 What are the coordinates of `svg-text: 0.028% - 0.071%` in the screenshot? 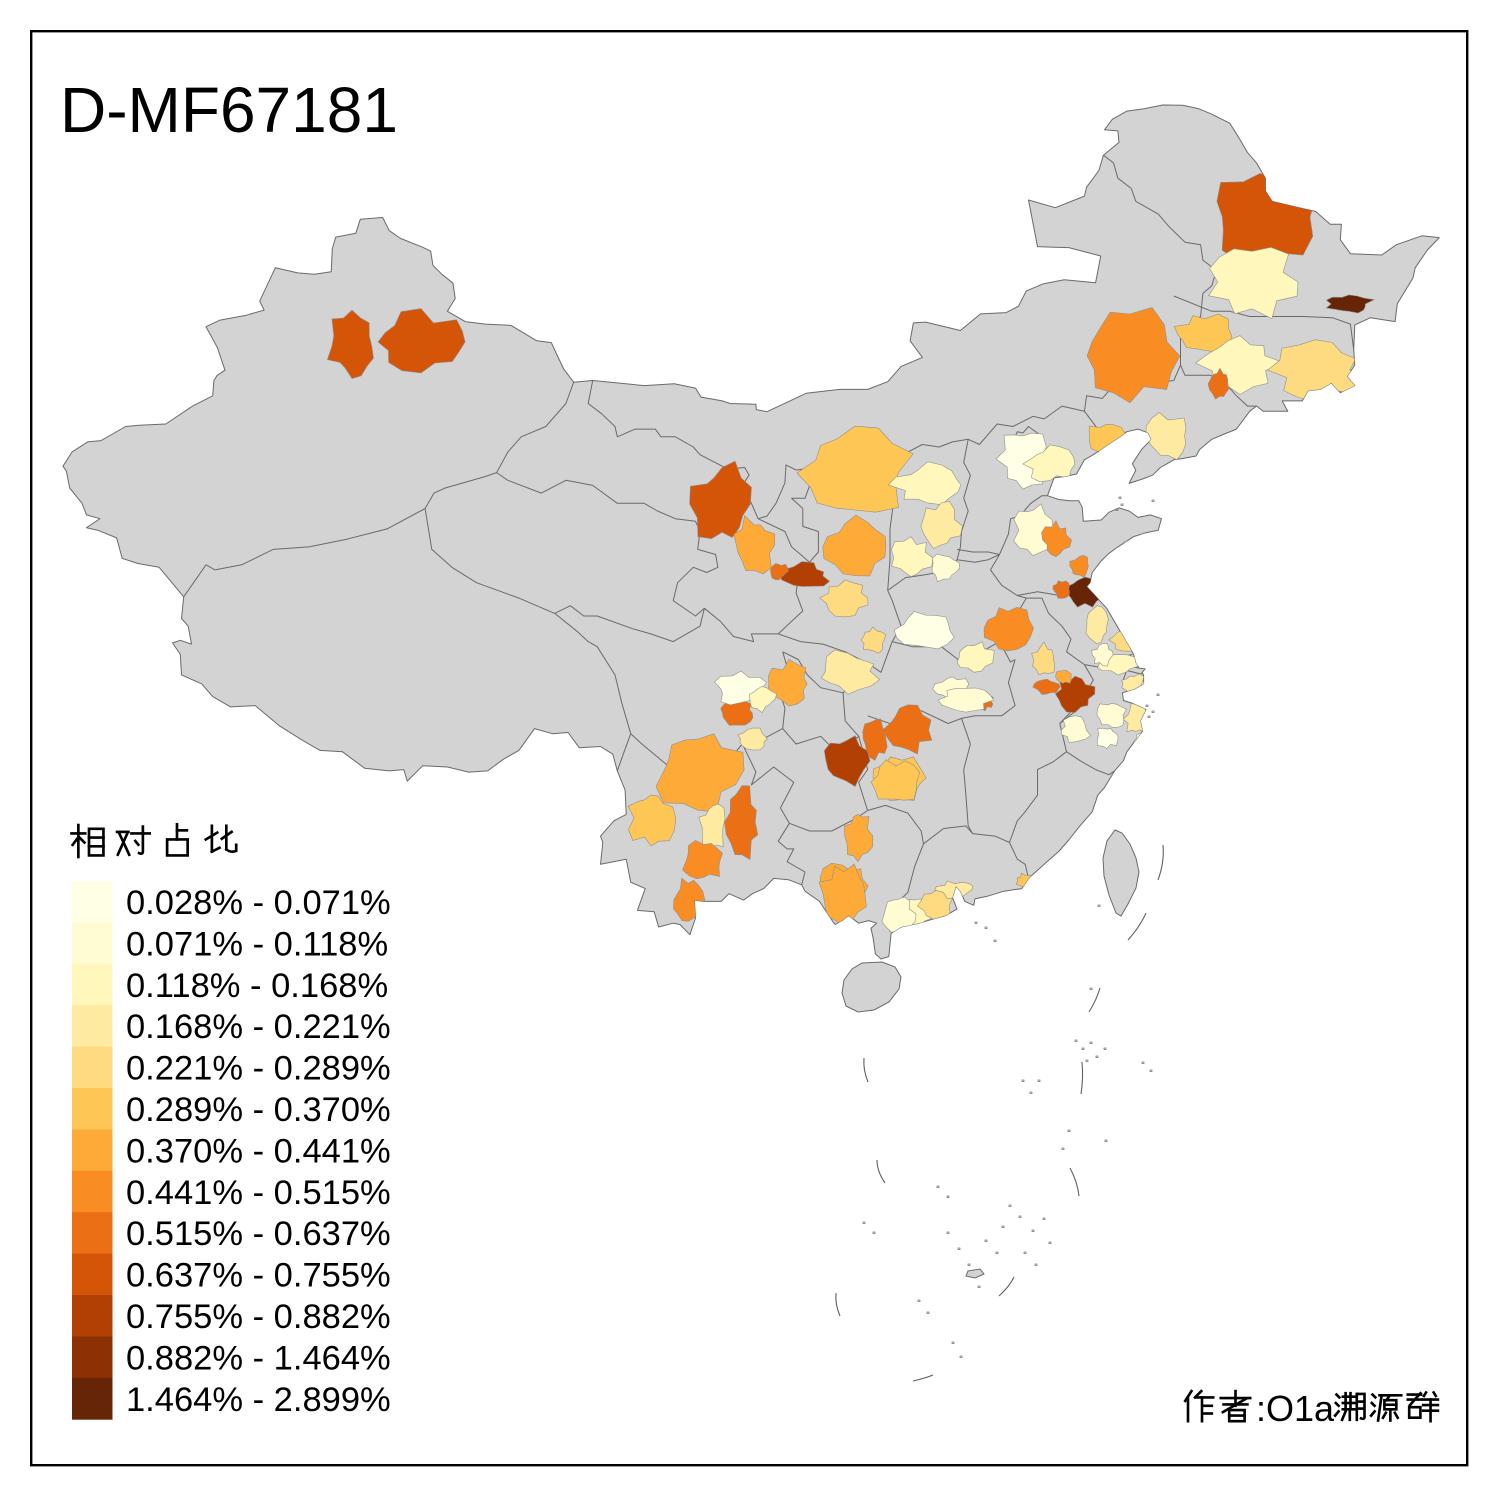 It's located at (258, 903).